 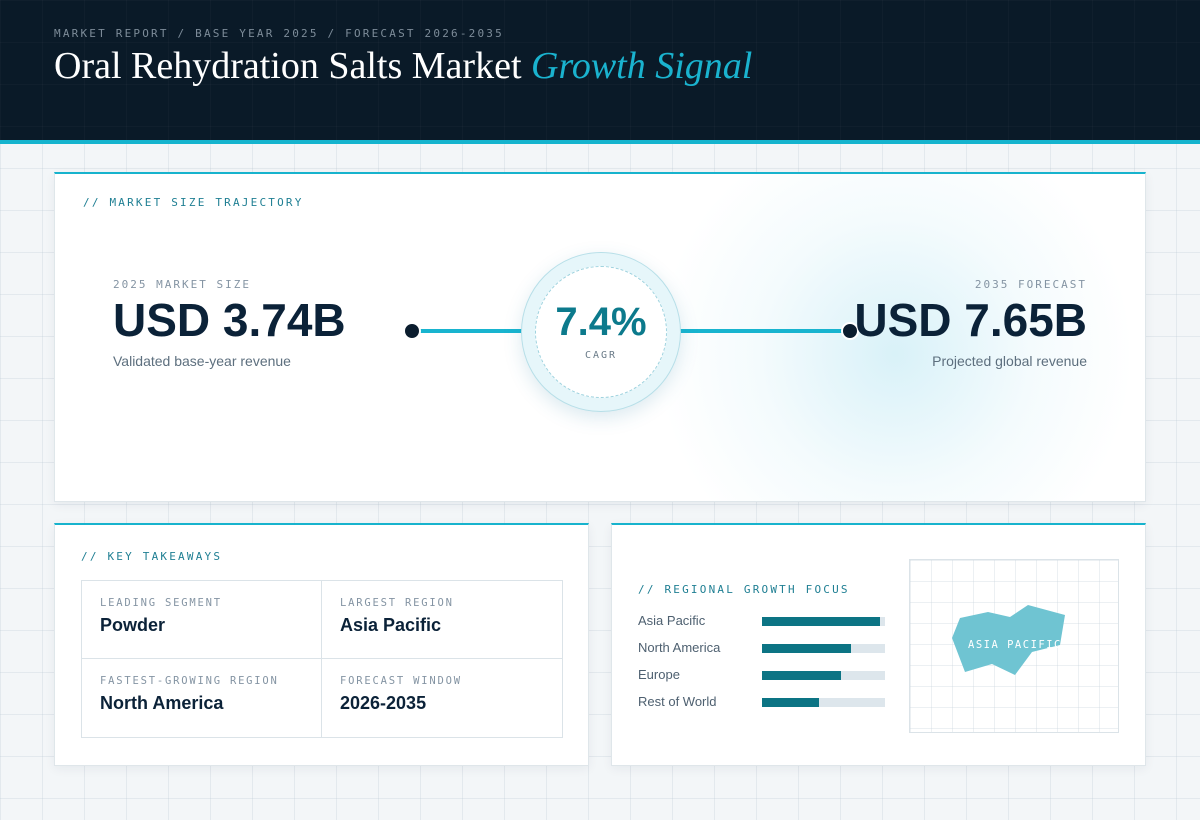 I want to click on takeaway-value: North America, so click(x=162, y=703).